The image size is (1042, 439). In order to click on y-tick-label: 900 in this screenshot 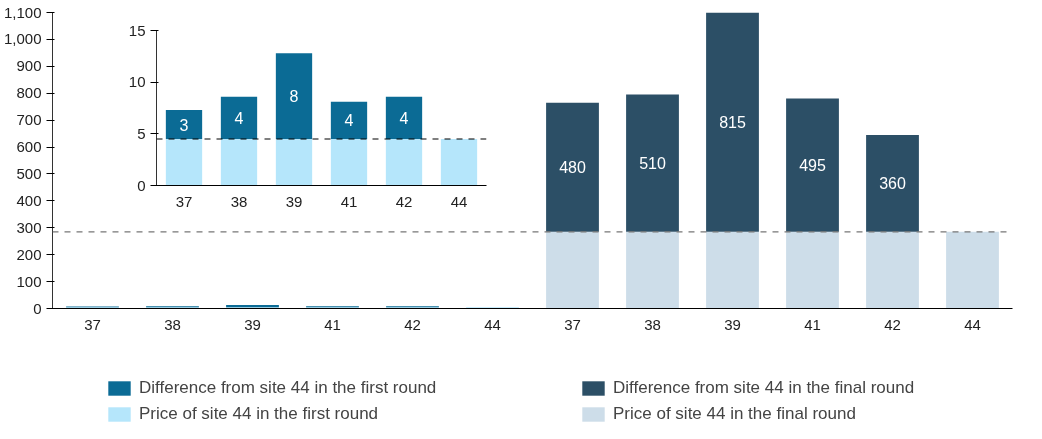, I will do `click(29, 66)`.